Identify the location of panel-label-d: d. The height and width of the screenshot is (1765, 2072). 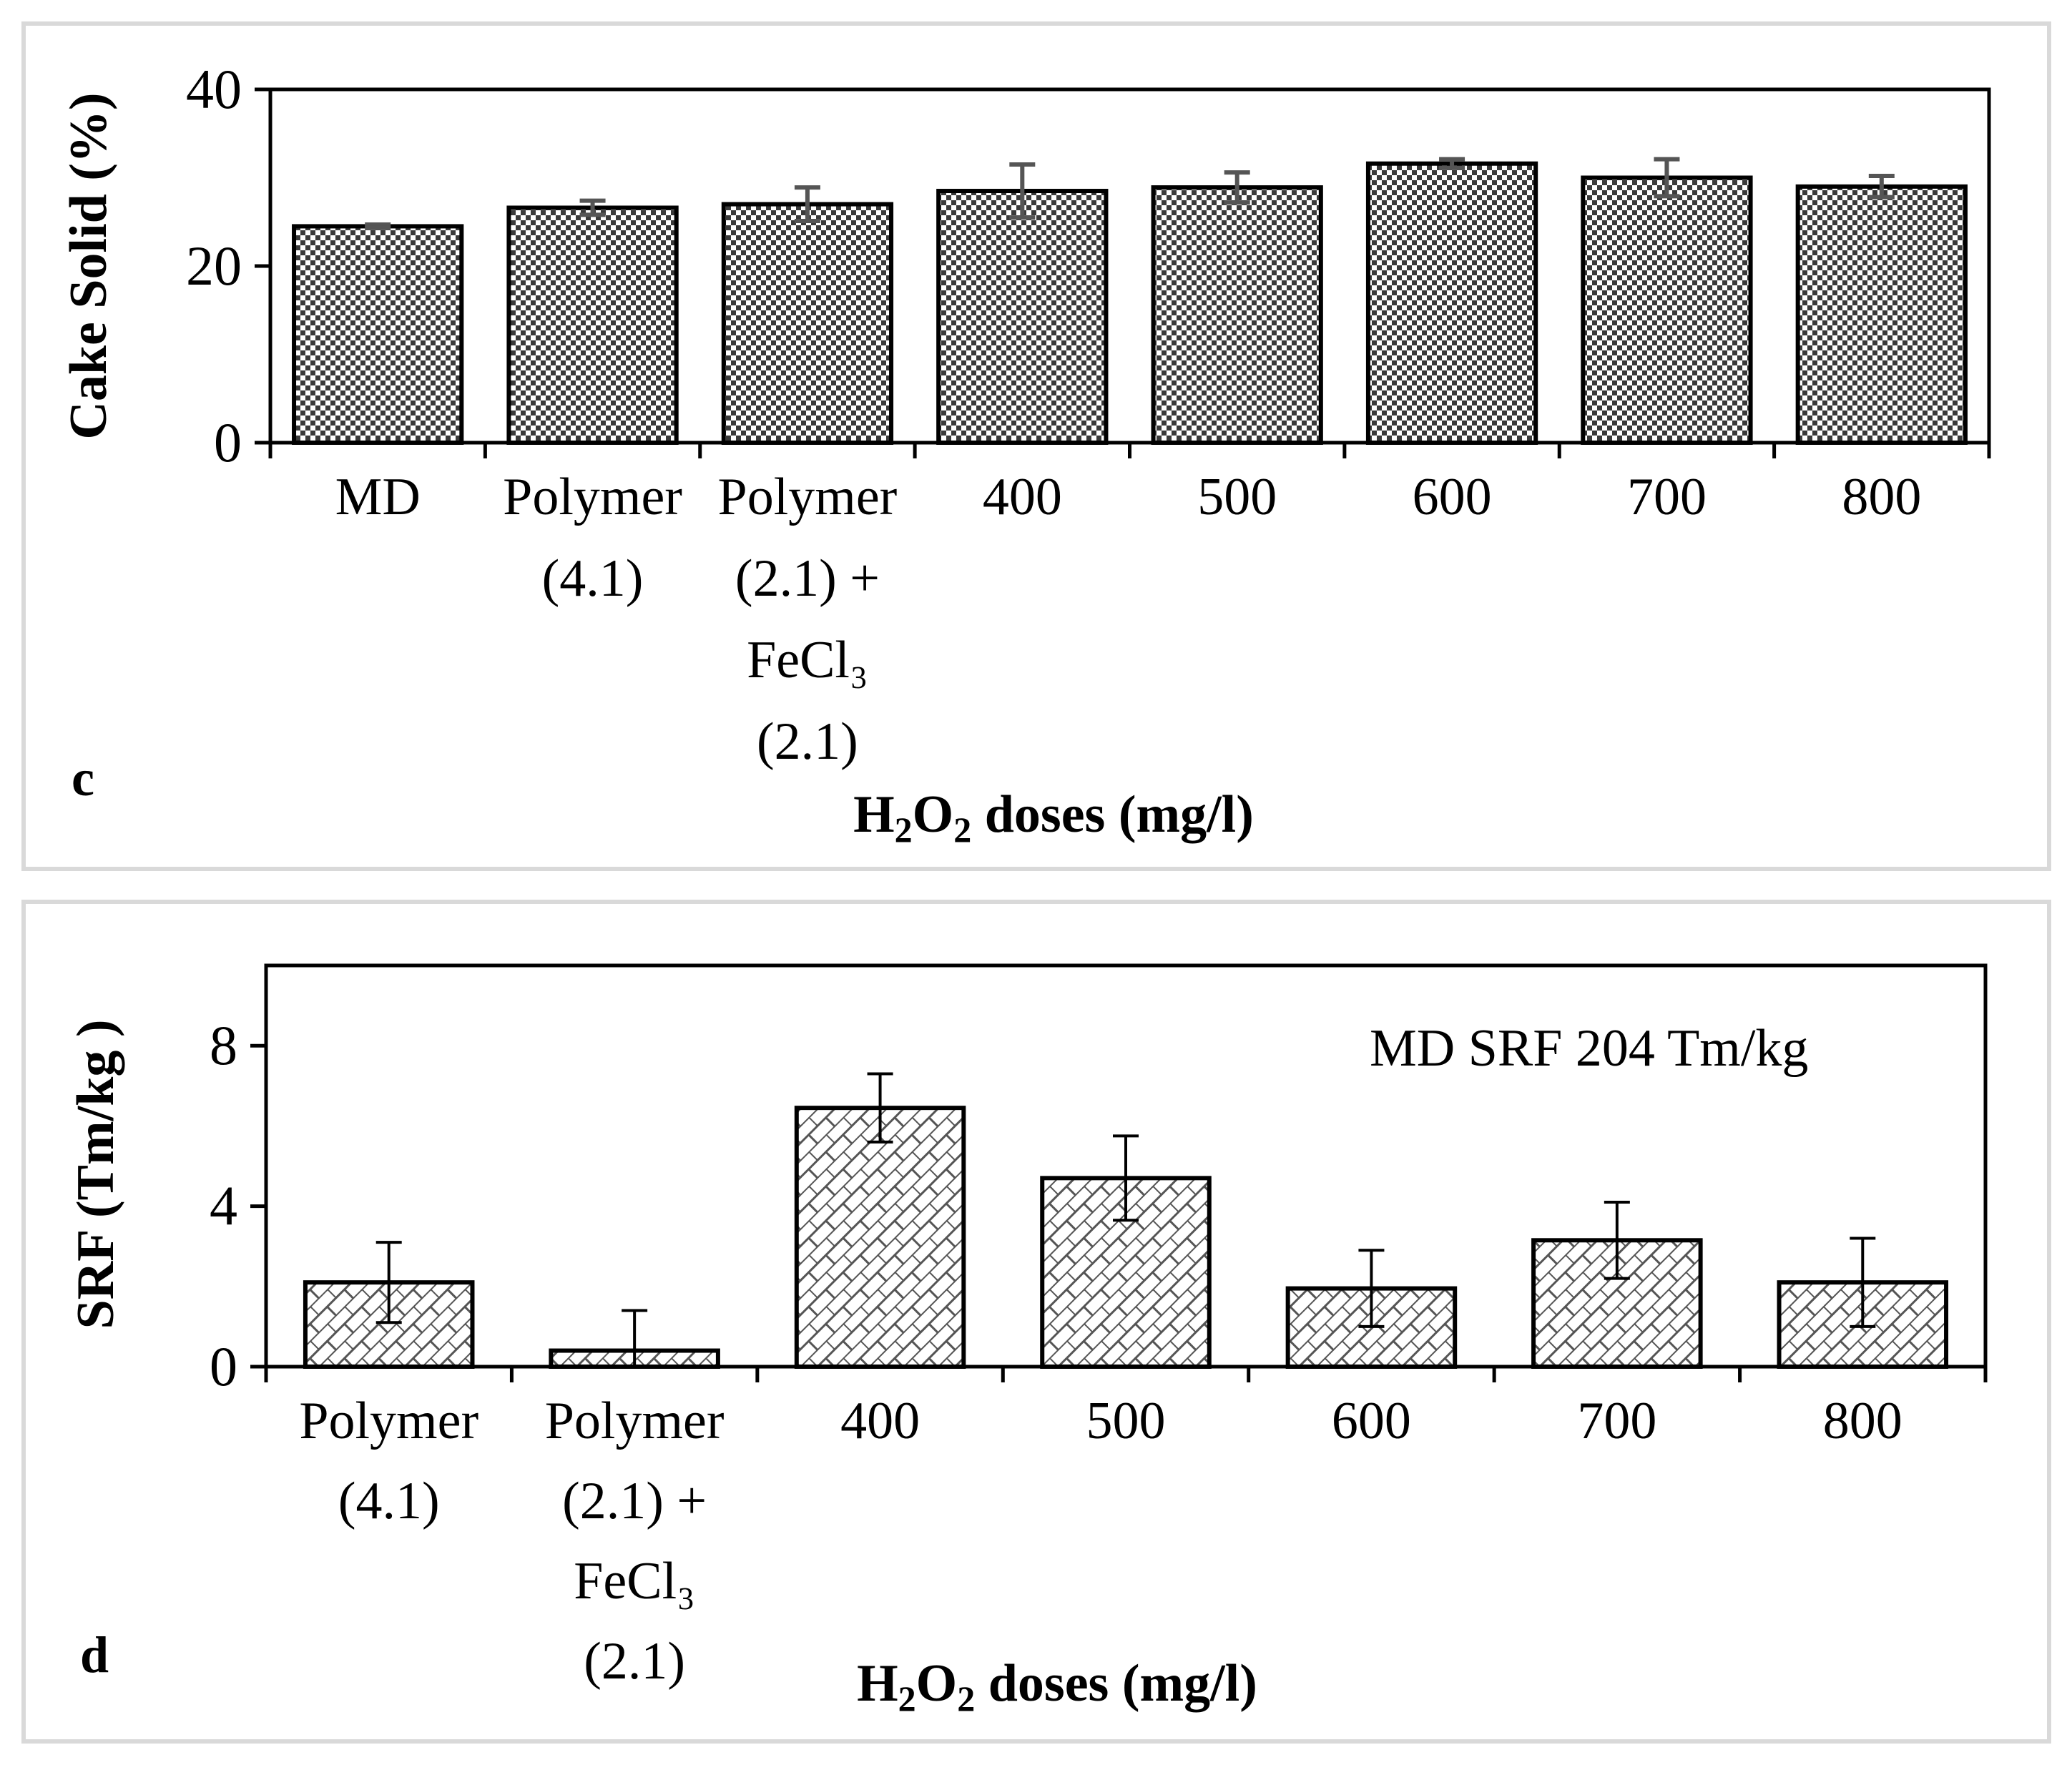
(95, 1654).